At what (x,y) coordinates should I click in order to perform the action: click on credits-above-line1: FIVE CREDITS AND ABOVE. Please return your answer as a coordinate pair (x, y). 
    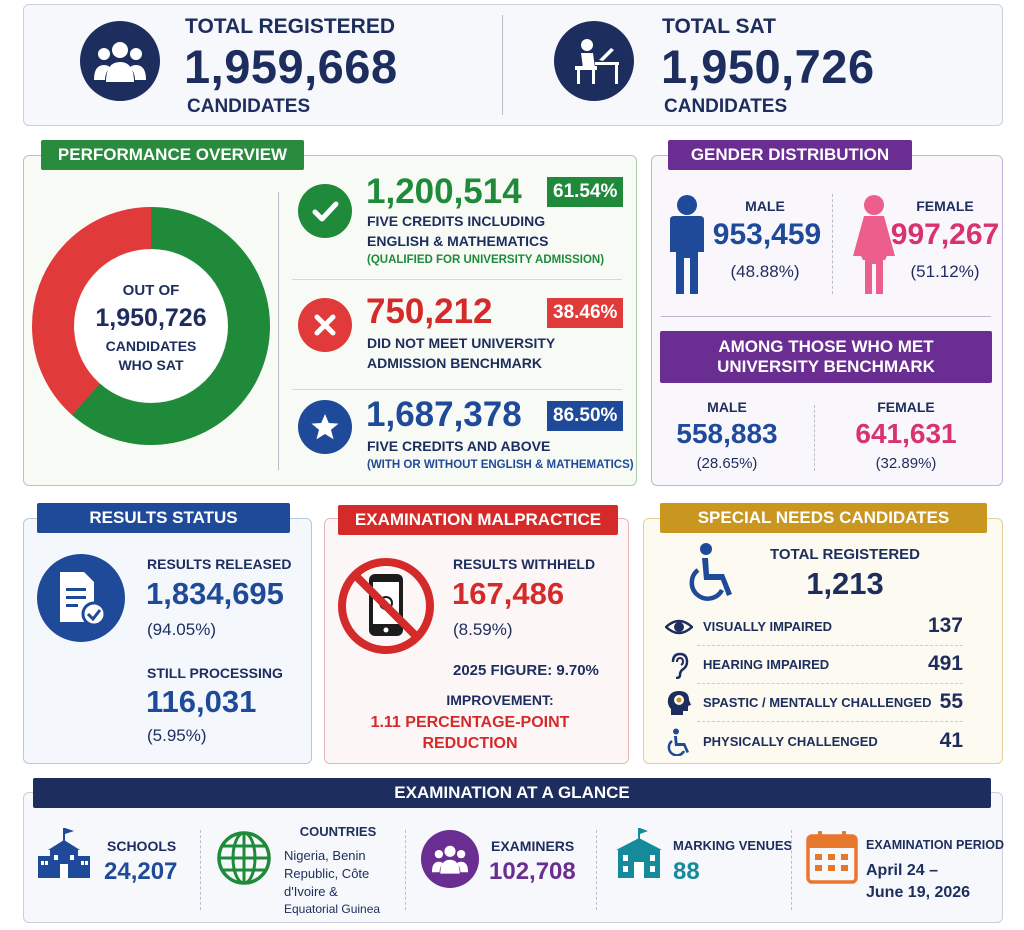
    Looking at the image, I should click on (459, 446).